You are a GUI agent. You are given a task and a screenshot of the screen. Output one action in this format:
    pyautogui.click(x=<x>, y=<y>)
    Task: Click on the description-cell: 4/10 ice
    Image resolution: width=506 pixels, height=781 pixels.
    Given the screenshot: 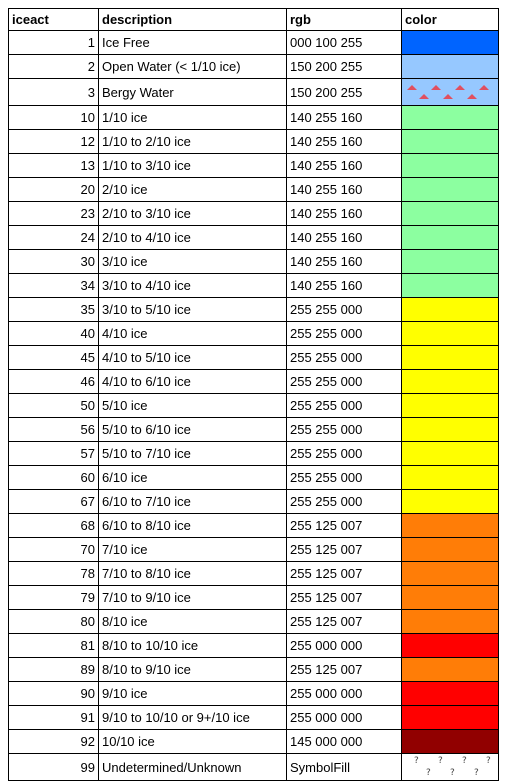 What is the action you would take?
    pyautogui.click(x=192, y=333)
    